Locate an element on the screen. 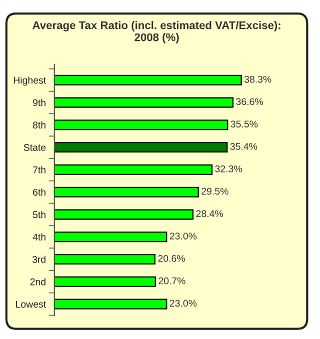 Image resolution: width=320 pixels, height=339 pixels. data-label: 38.3% is located at coordinates (258, 79).